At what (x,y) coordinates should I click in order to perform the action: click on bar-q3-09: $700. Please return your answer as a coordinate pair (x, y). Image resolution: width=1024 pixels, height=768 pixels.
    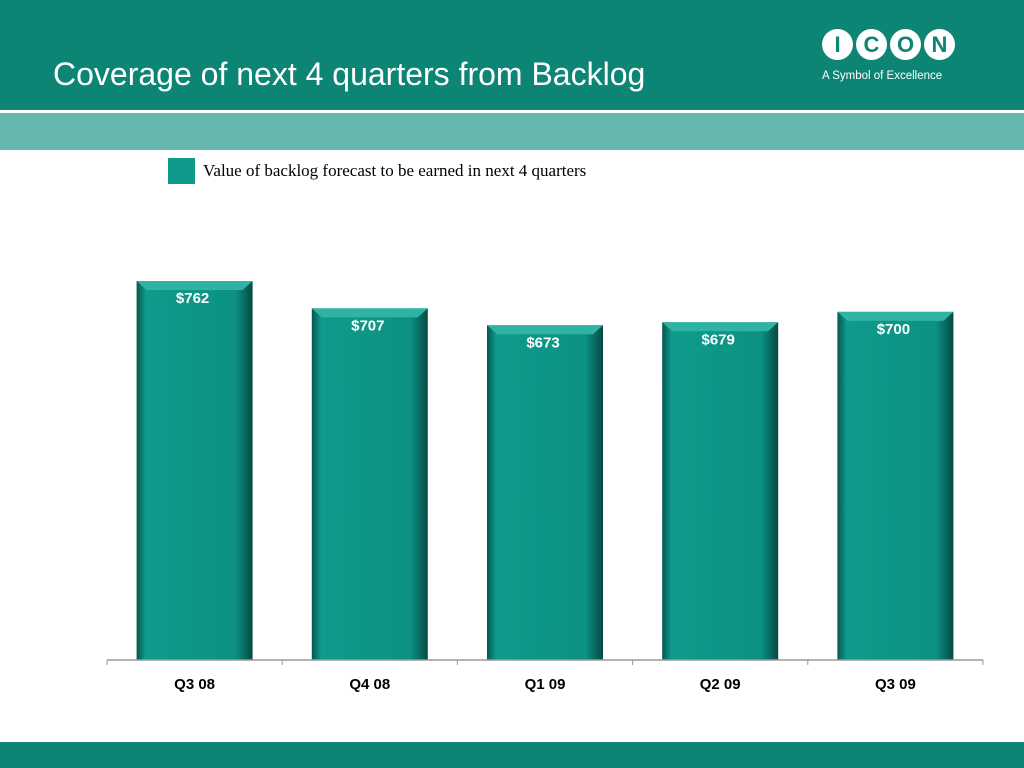
    Looking at the image, I should click on (895, 485).